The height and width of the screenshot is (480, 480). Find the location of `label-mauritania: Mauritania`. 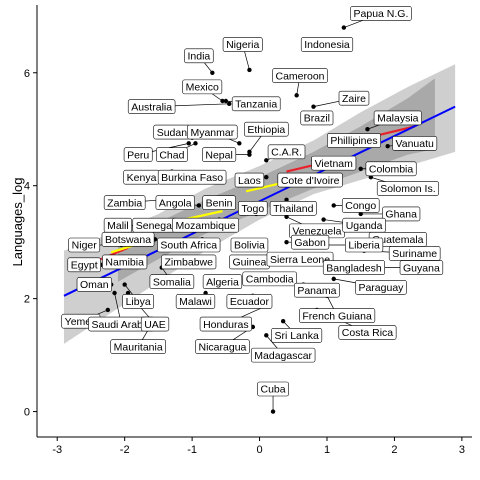

label-mauritania: Mauritania is located at coordinates (138, 346).